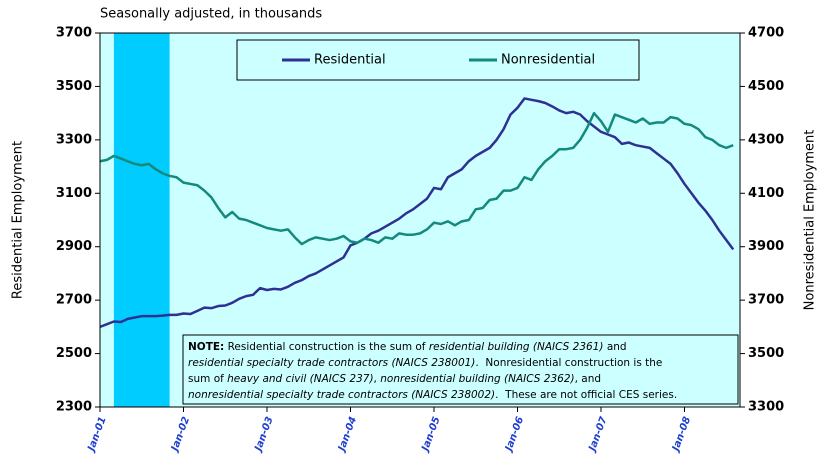 This screenshot has width=820, height=463. What do you see at coordinates (74, 353) in the screenshot?
I see `y-tick-label: 2500` at bounding box center [74, 353].